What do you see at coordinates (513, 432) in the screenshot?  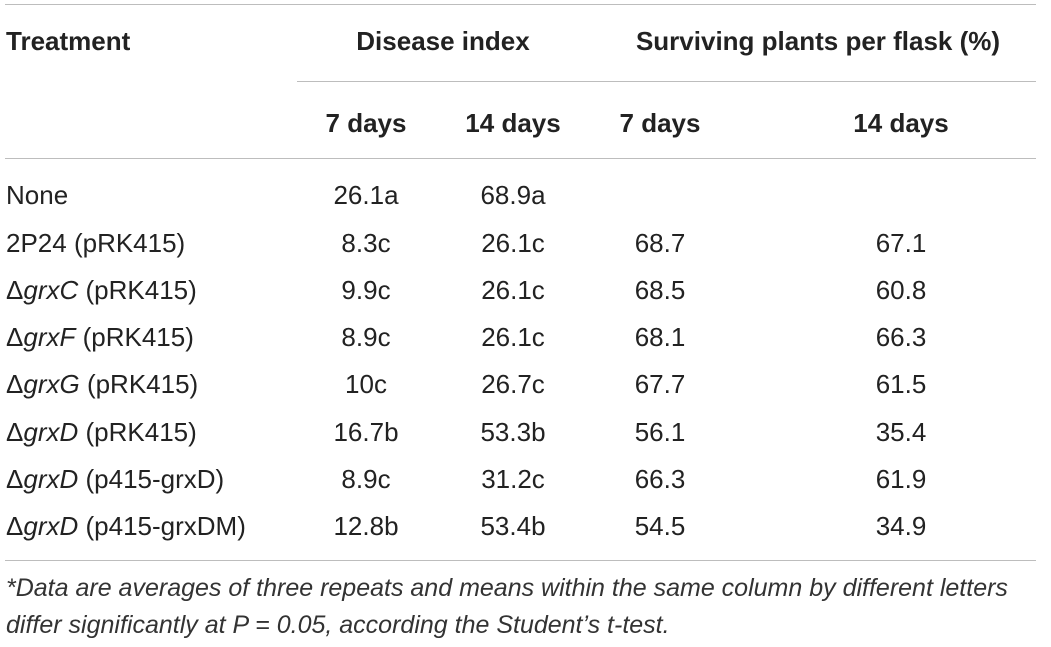 I see `cell-disease-14-days: 53.3b` at bounding box center [513, 432].